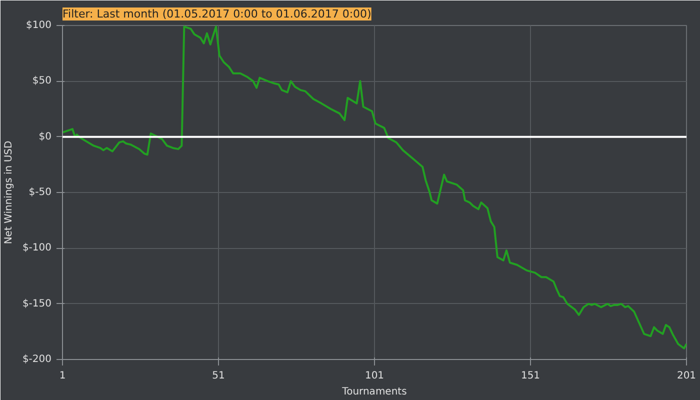  Describe the element at coordinates (217, 14) in the screenshot. I see `chart-title: Filter: Last month (01.05.2017 0:00 to 01.06.2017 0:00)` at that location.